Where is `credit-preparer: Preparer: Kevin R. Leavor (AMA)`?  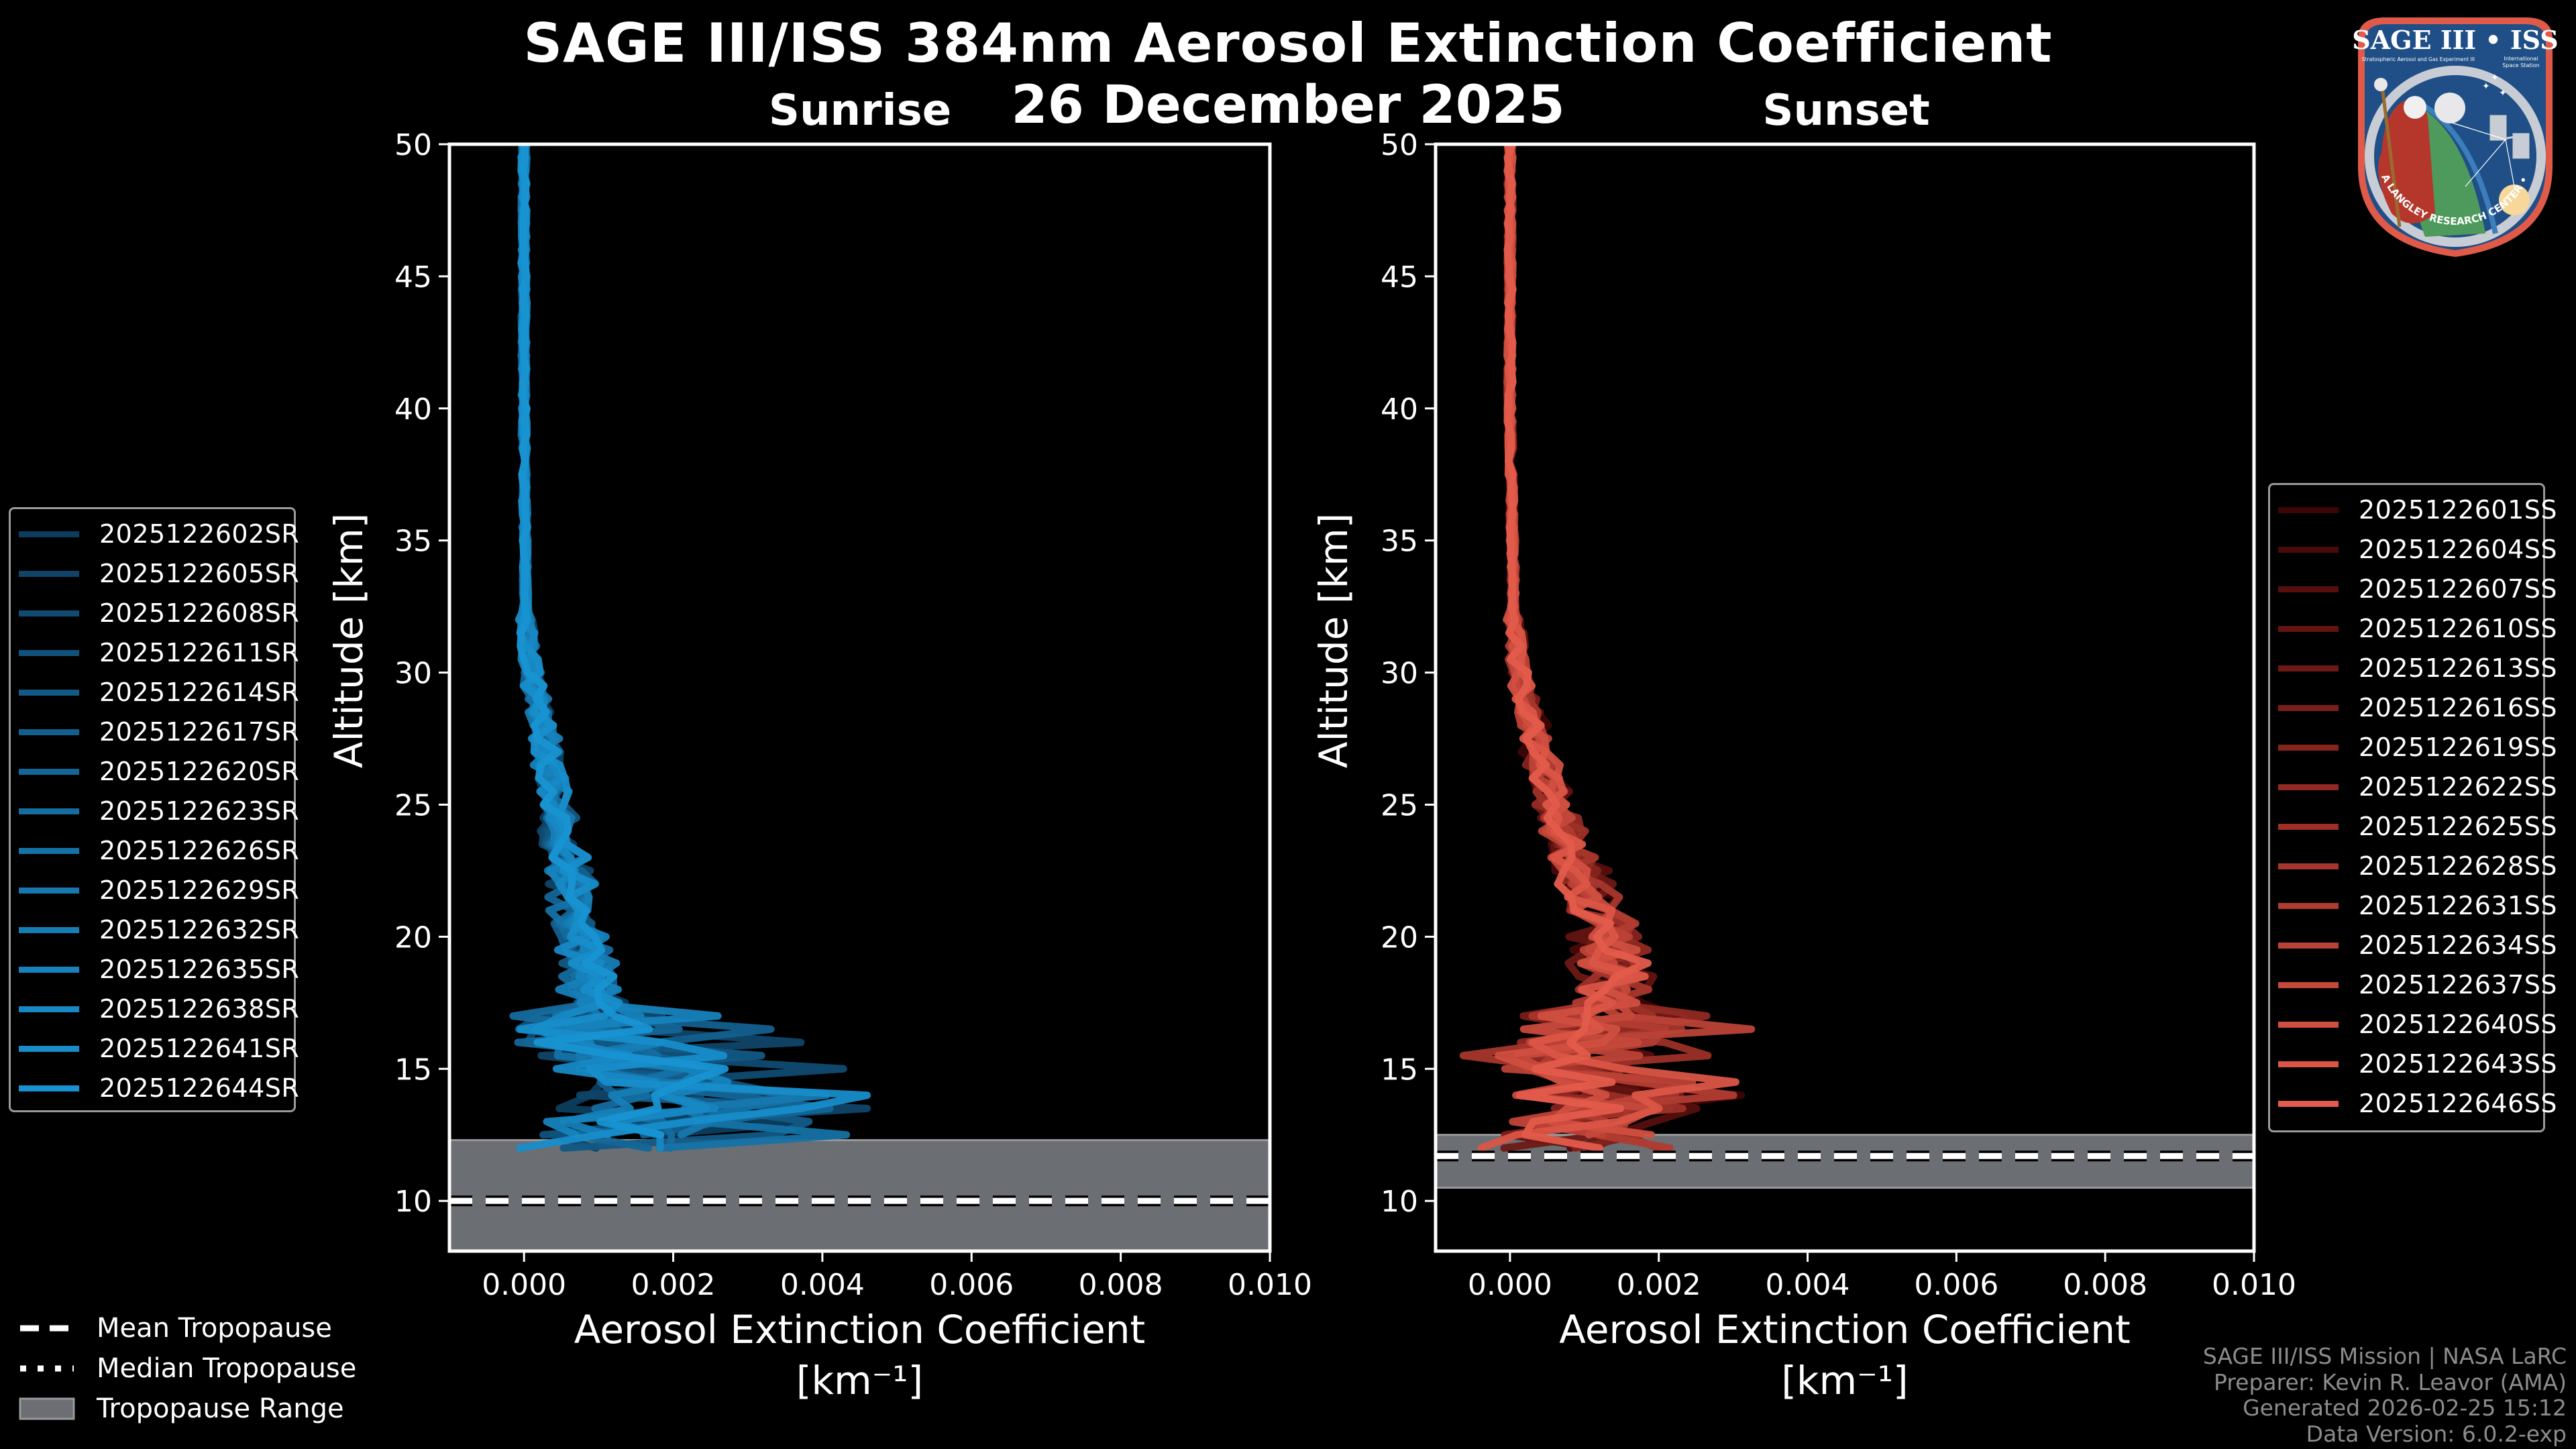
credit-preparer: Preparer: Kevin R. Leavor (AMA) is located at coordinates (2390, 1381).